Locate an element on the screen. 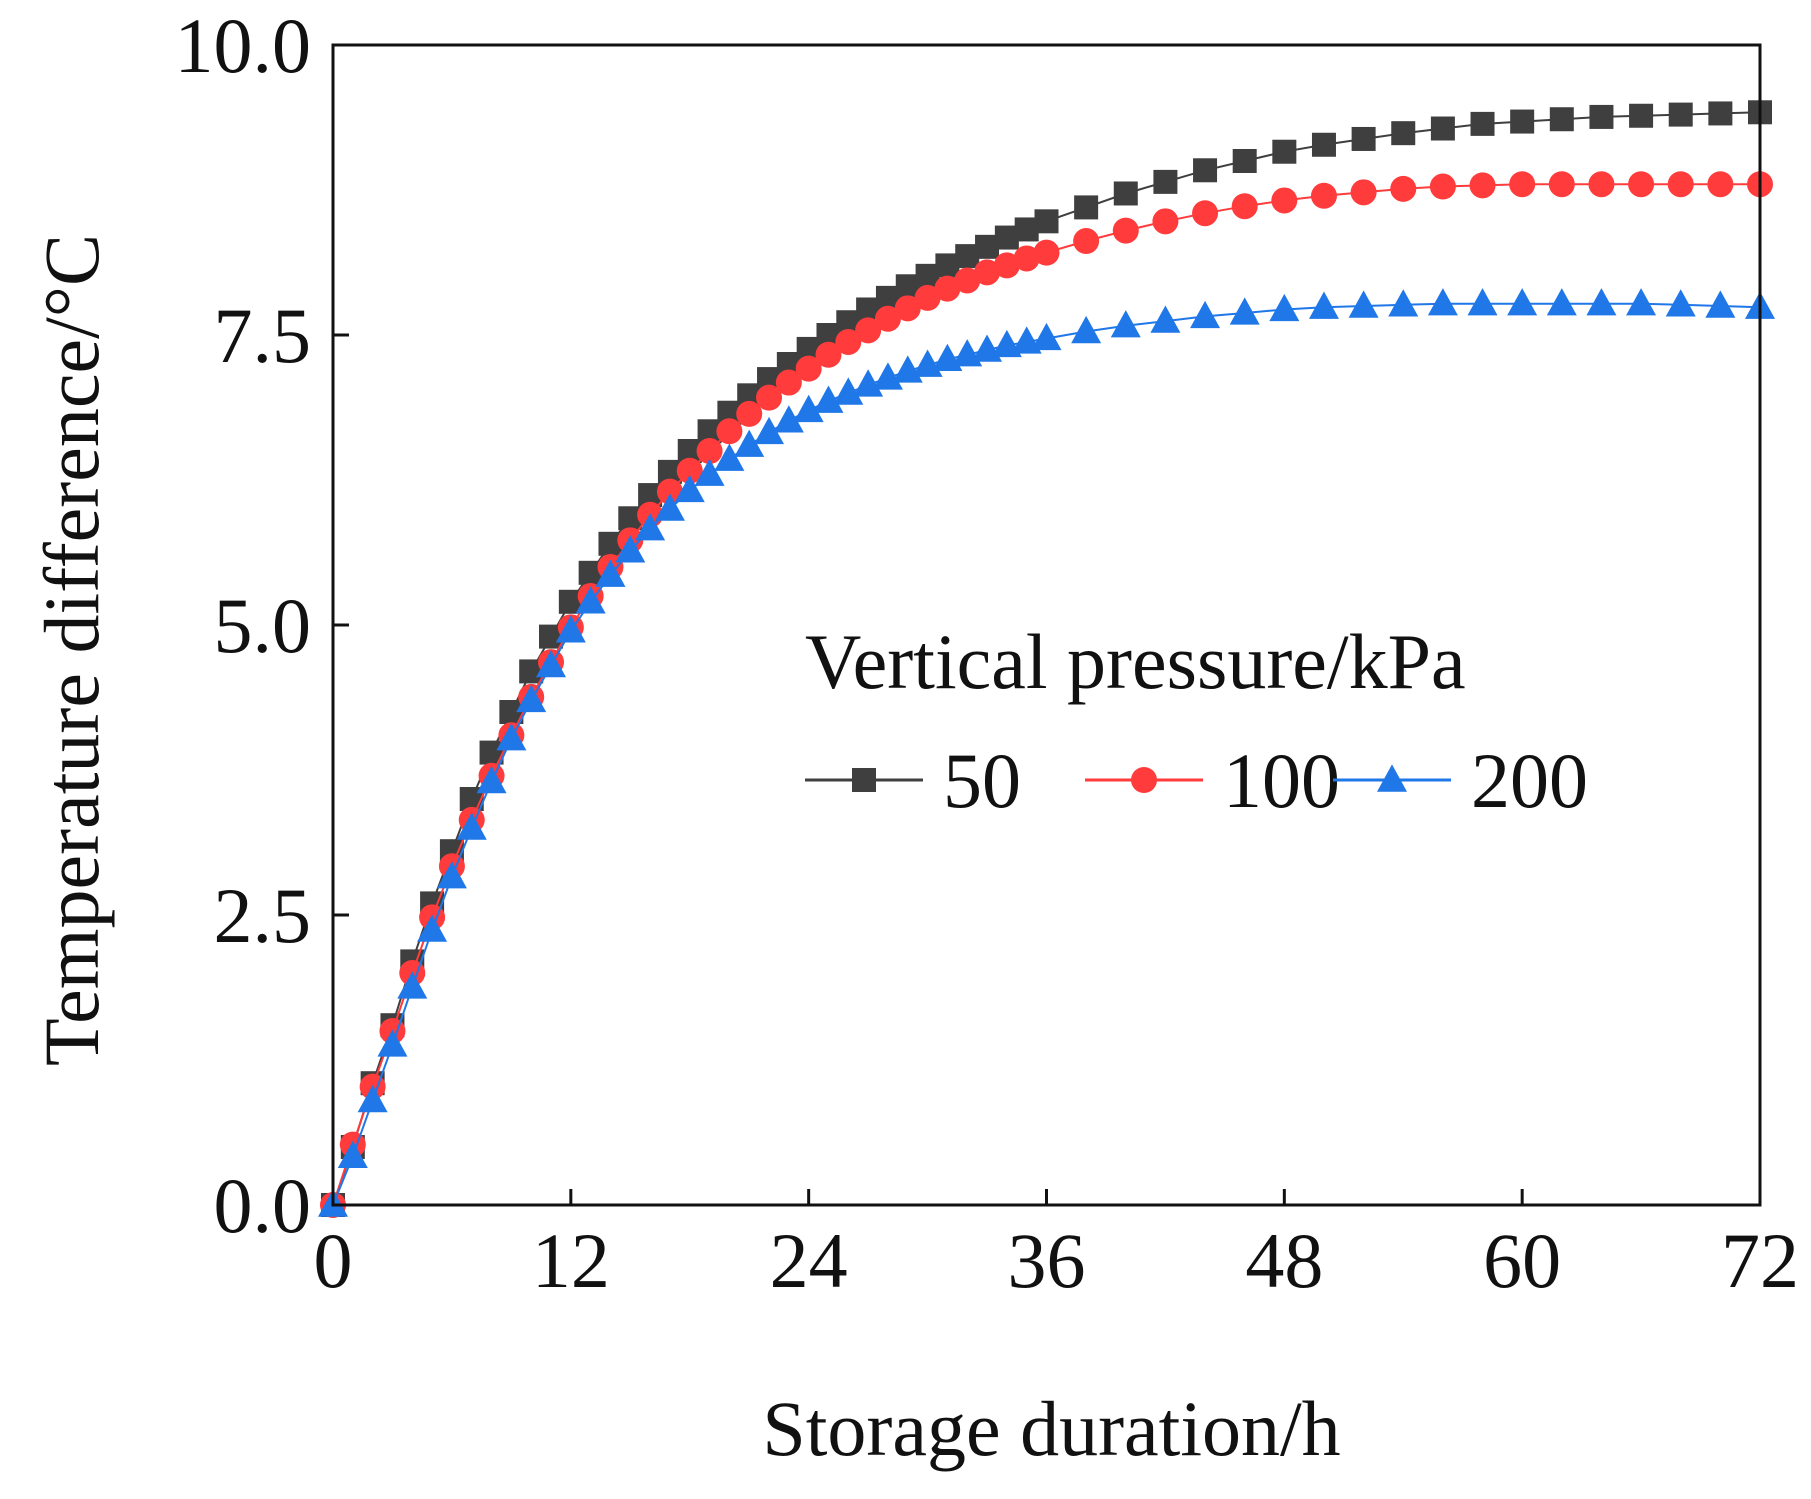 Image resolution: width=1811 pixels, height=1499 pixels. legend-item-100: 100 is located at coordinates (1212, 780).